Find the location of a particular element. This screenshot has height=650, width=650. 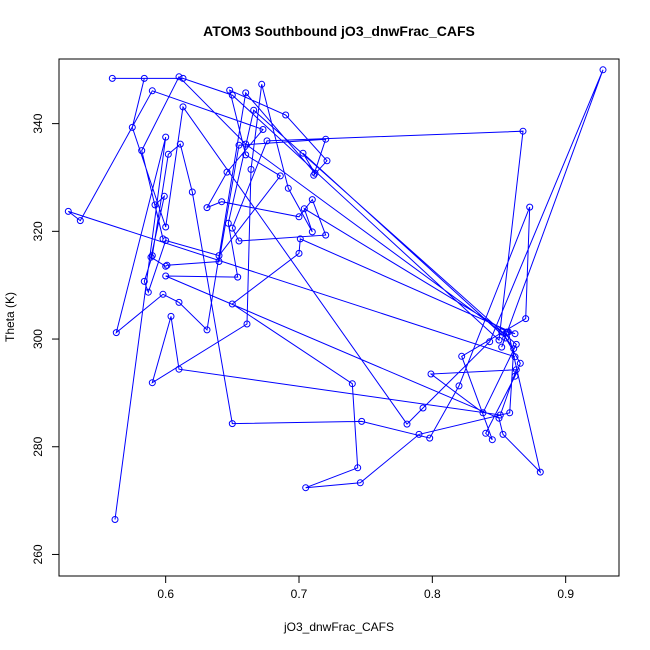

x-tick-label: 0.6 is located at coordinates (165, 594).